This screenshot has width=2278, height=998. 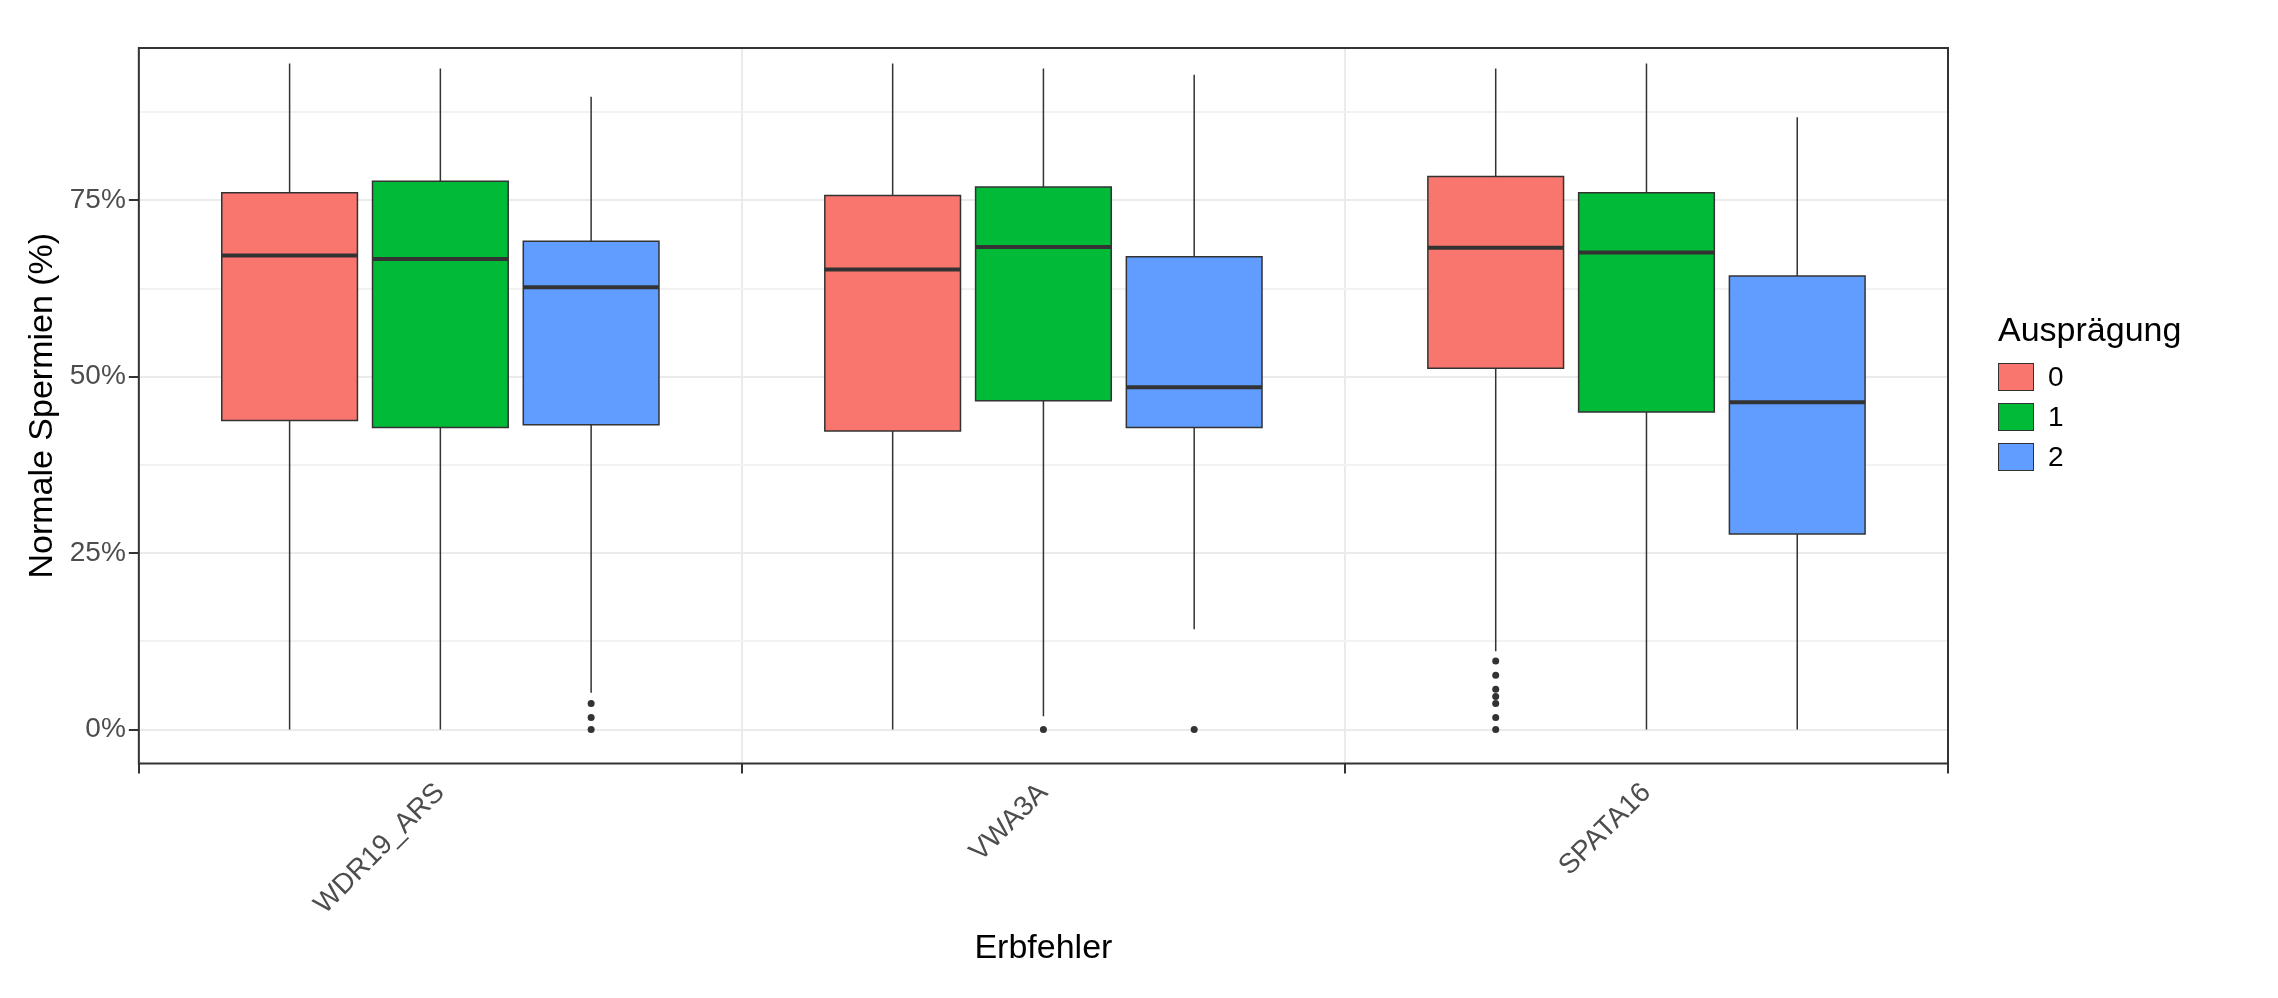 I want to click on x-axis-title: Erbfehler, so click(x=1043, y=945).